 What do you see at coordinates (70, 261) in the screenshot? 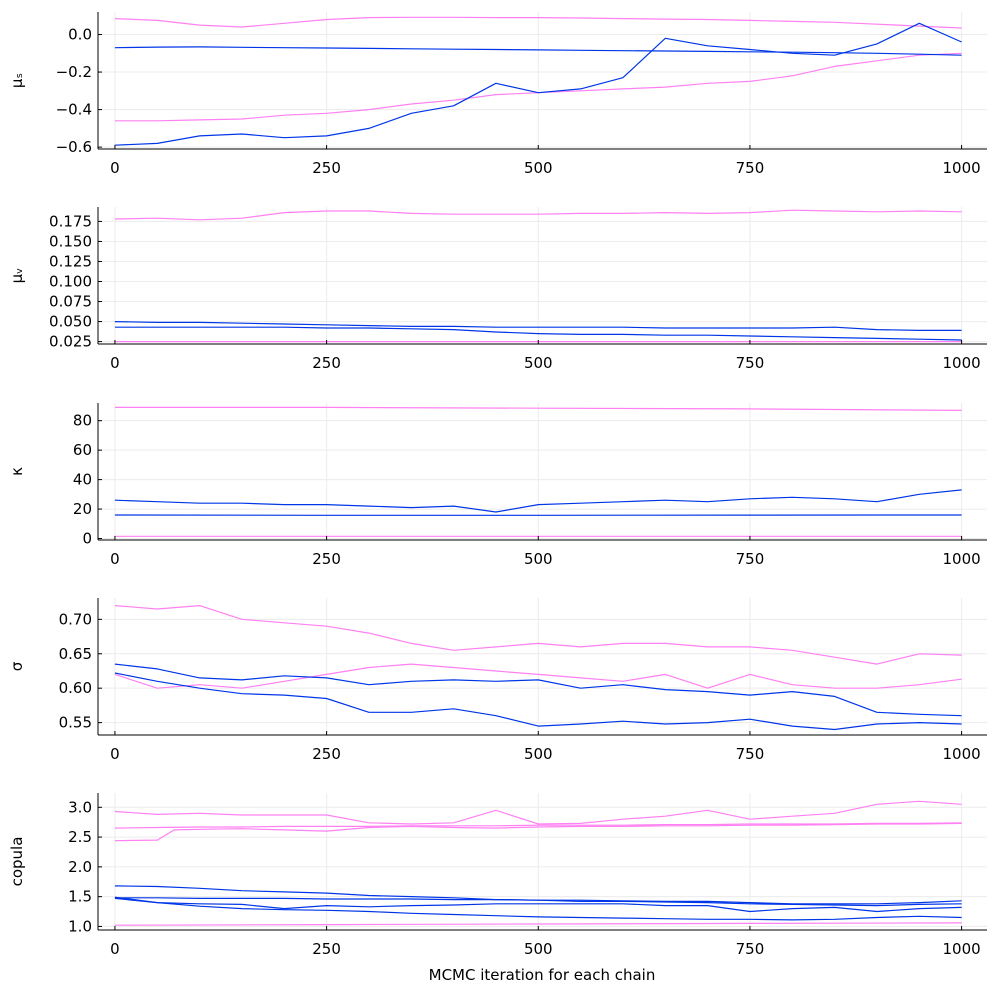
I see `y-tick-label: 0.125` at bounding box center [70, 261].